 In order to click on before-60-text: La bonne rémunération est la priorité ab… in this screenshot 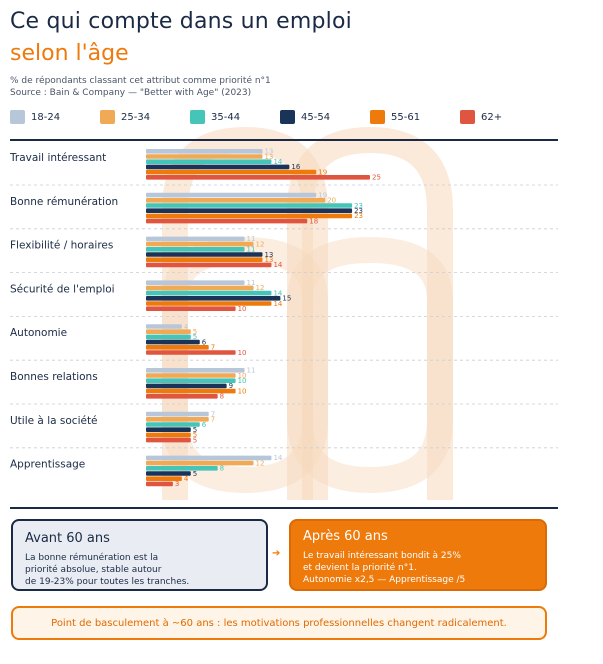, I will do `click(107, 570)`.